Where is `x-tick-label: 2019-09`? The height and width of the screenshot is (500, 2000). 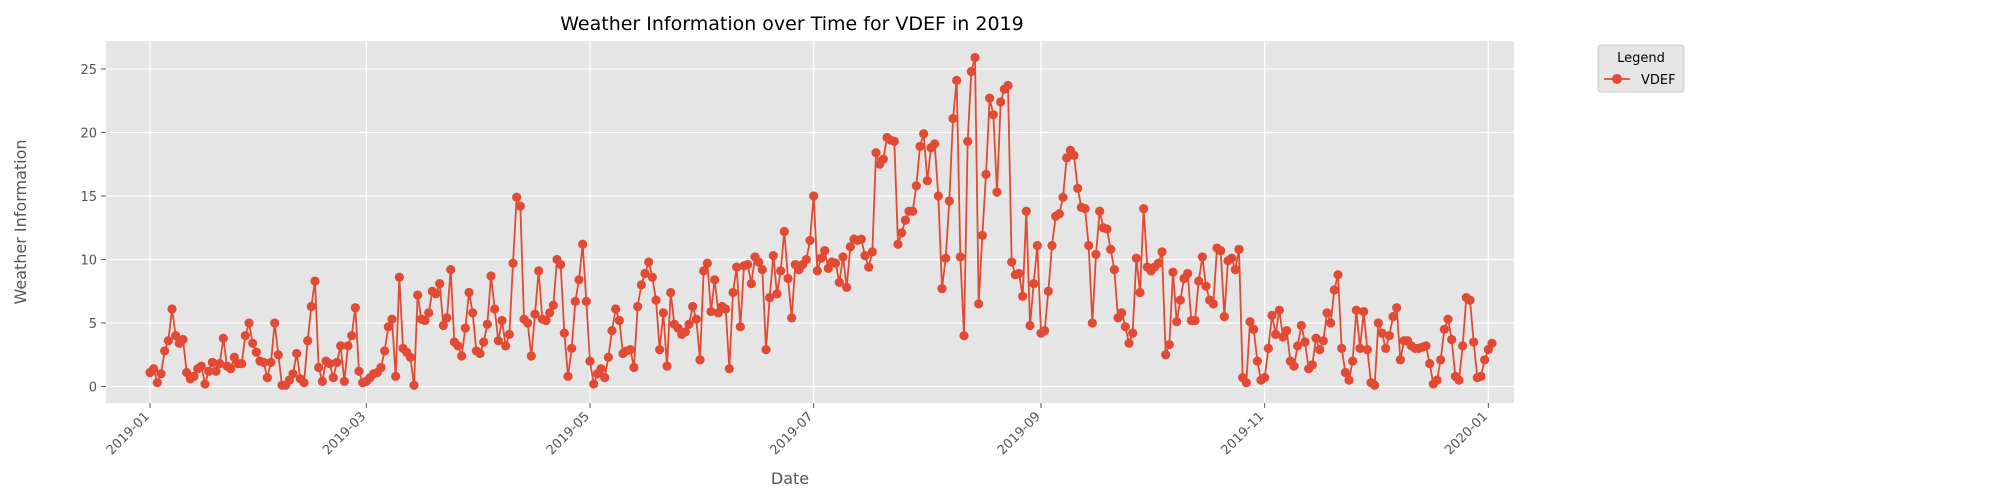 x-tick-label: 2019-09 is located at coordinates (1019, 433).